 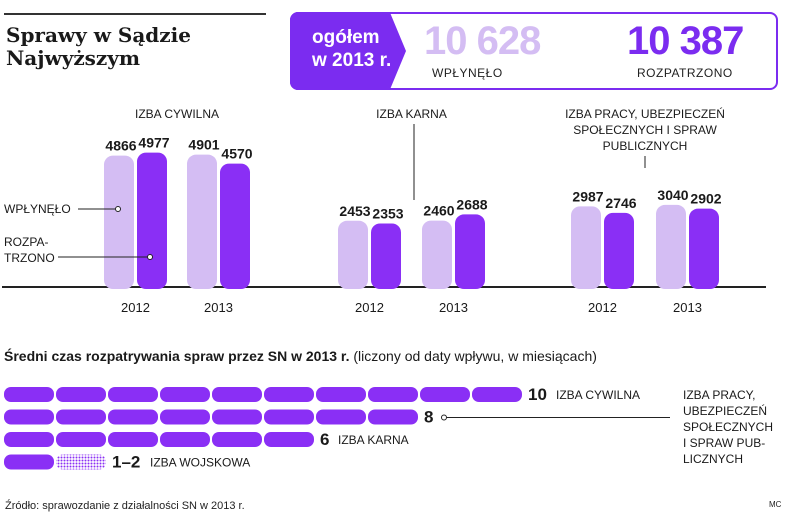 I want to click on bar-value-processed-1-0: 2353, so click(x=387, y=213).